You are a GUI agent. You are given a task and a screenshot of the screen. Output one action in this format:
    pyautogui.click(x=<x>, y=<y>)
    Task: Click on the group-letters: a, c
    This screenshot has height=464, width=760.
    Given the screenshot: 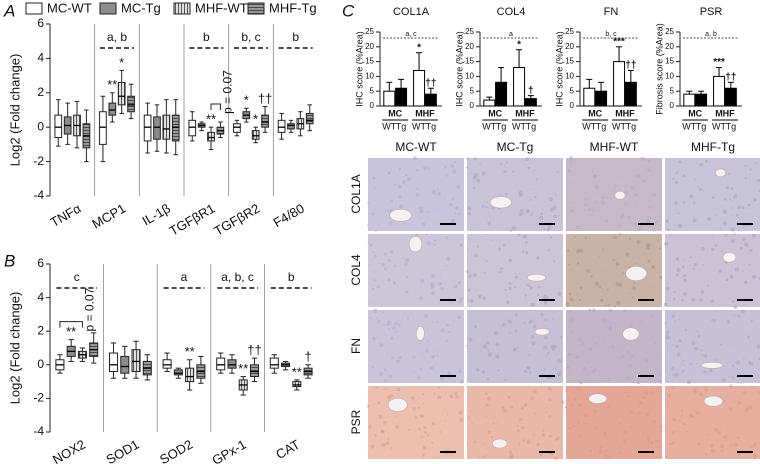 What is the action you would take?
    pyautogui.click(x=411, y=34)
    